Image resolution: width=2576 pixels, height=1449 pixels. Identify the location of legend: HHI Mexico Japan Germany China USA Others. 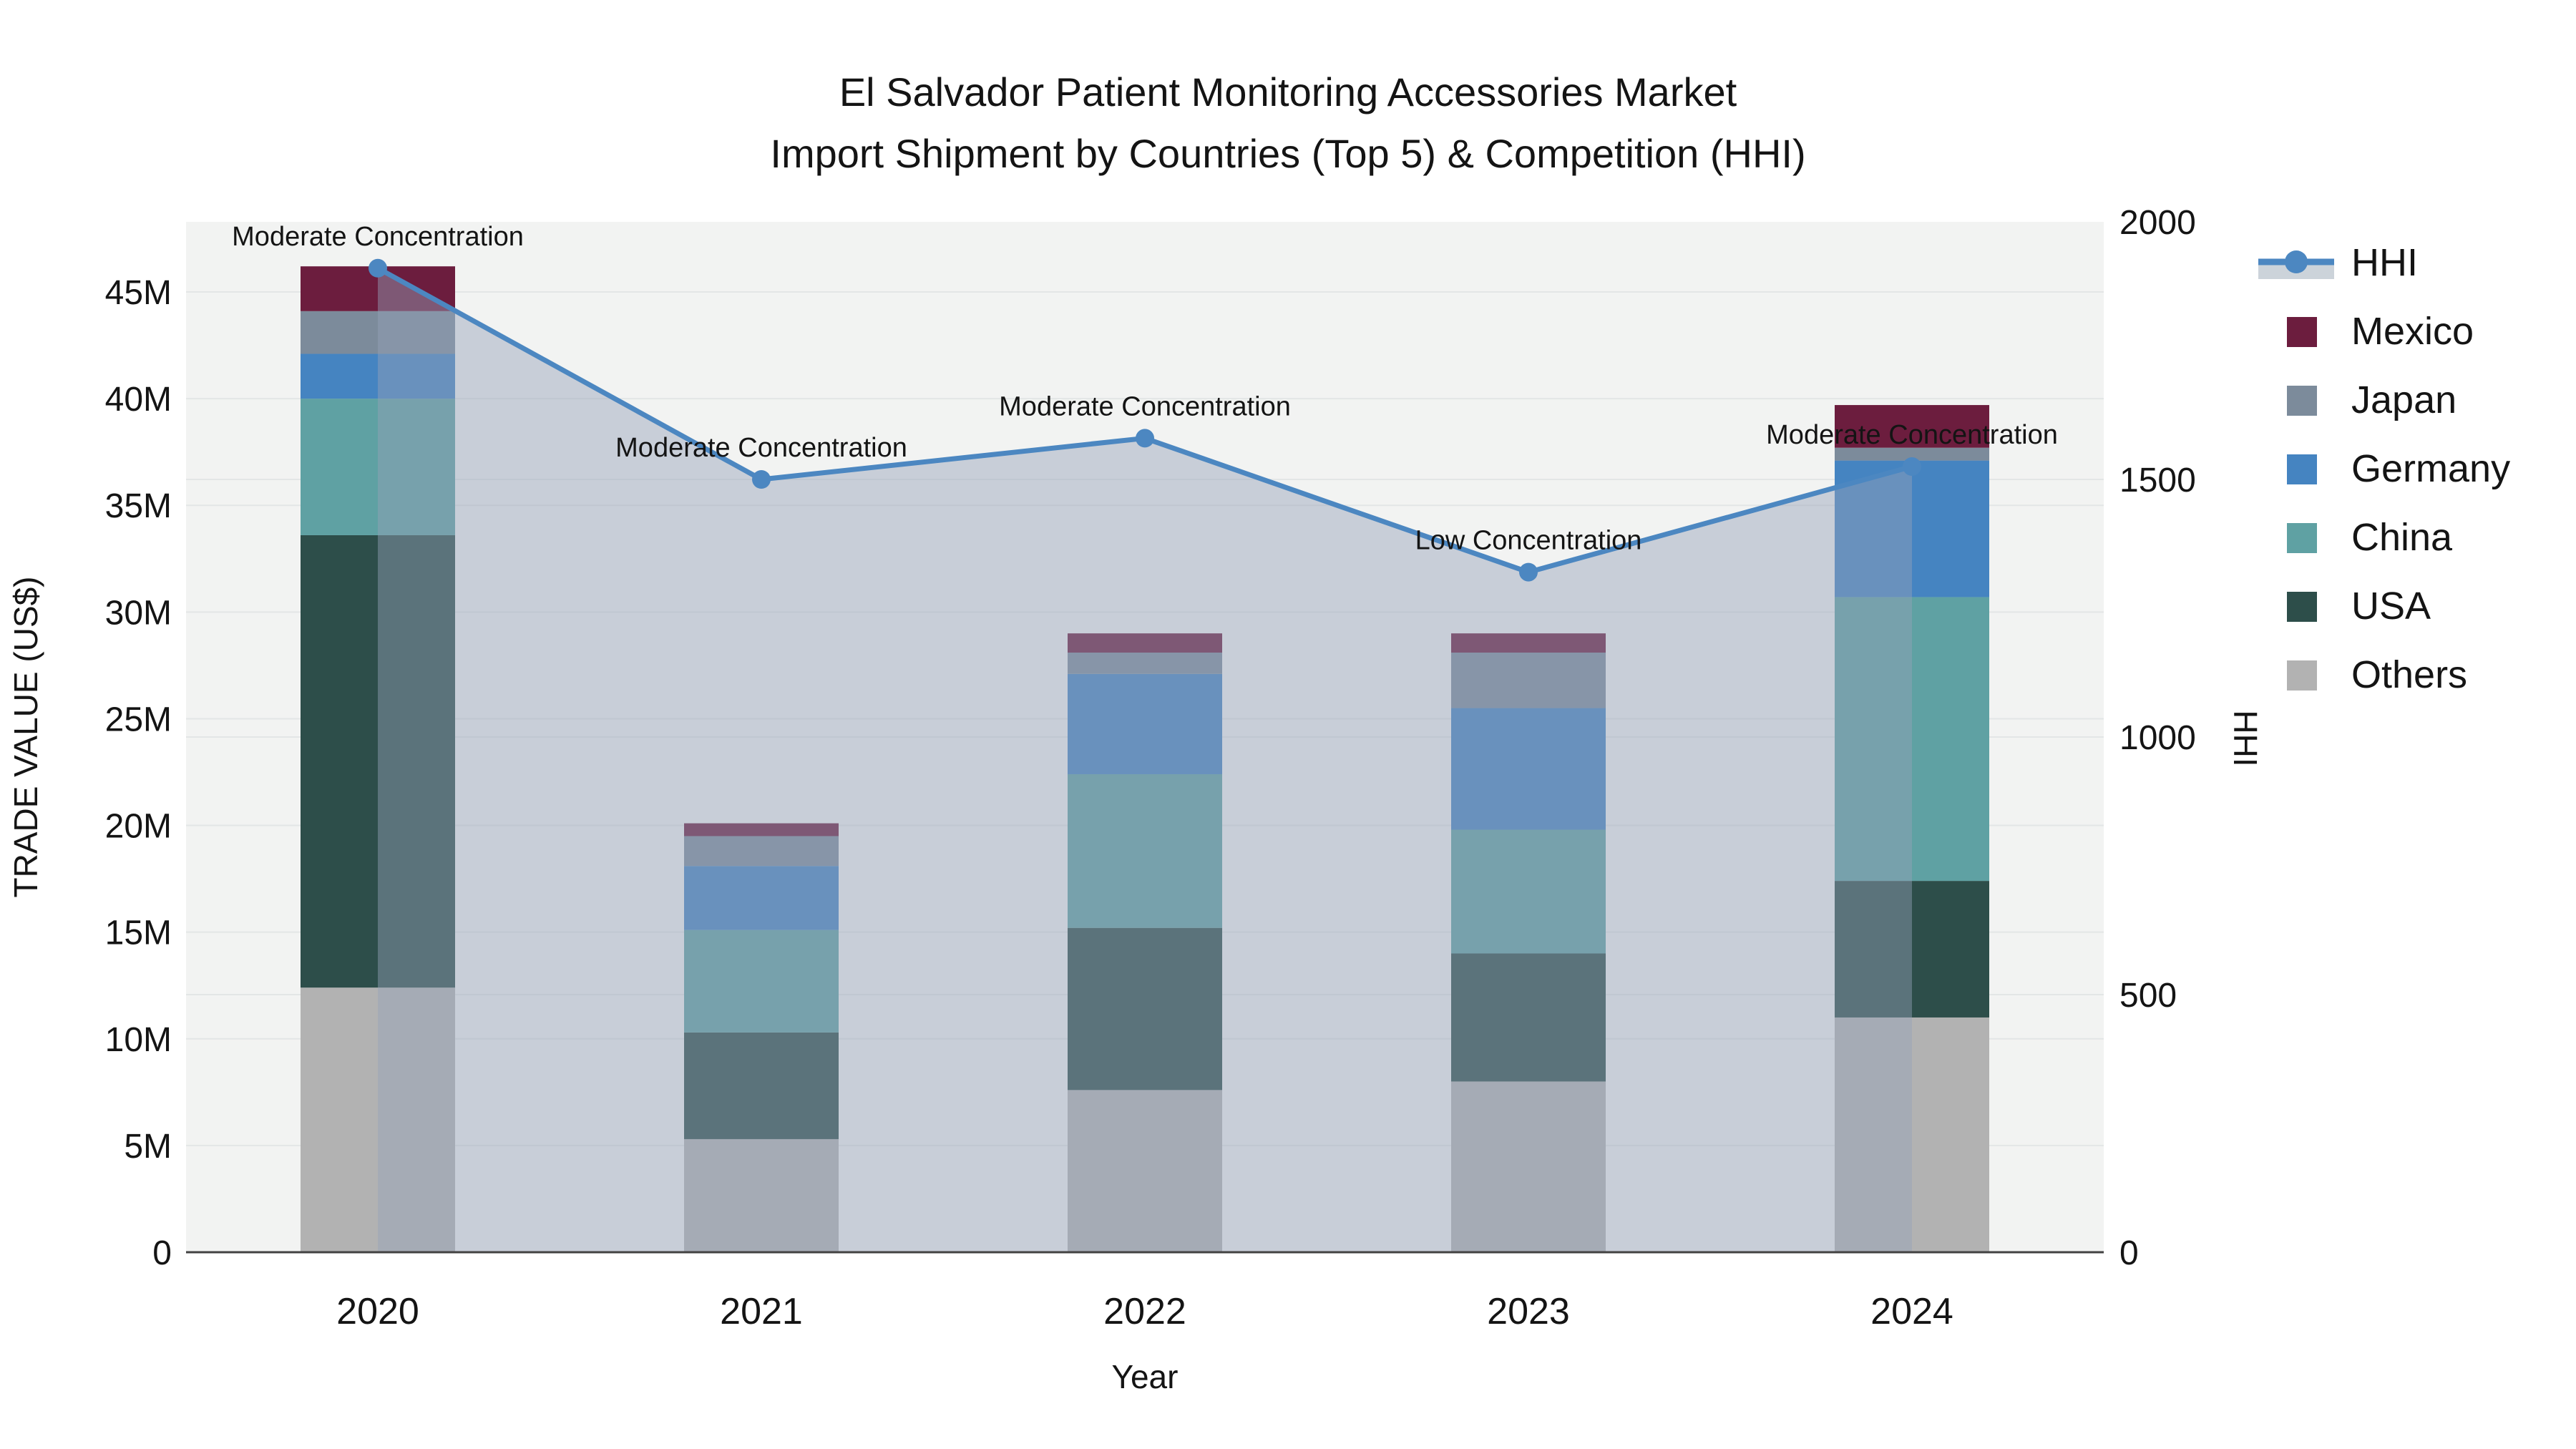
(2384, 468).